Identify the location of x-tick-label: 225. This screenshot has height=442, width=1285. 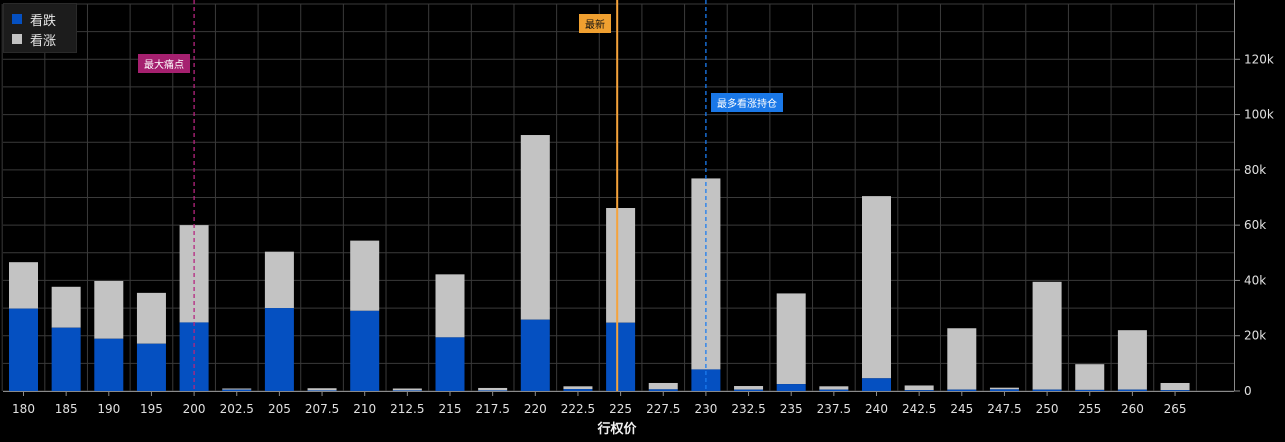
(620, 409).